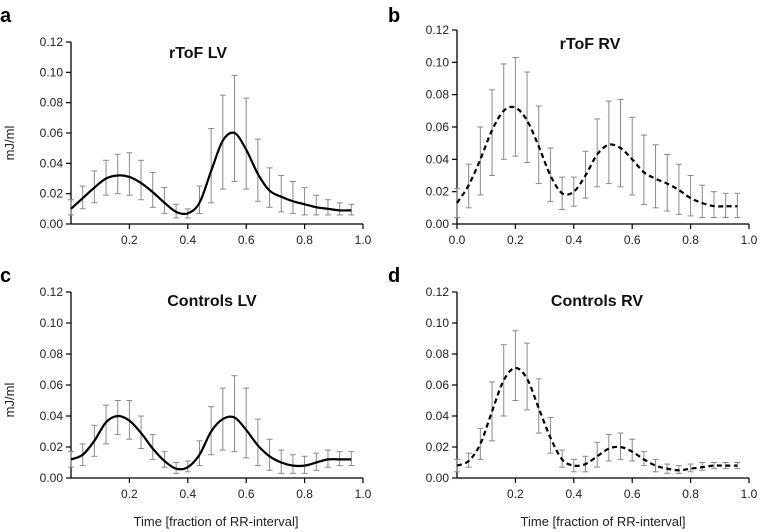 This screenshot has height=532, width=761. I want to click on chart-title-rtof-lv: rToF LV, so click(198, 53).